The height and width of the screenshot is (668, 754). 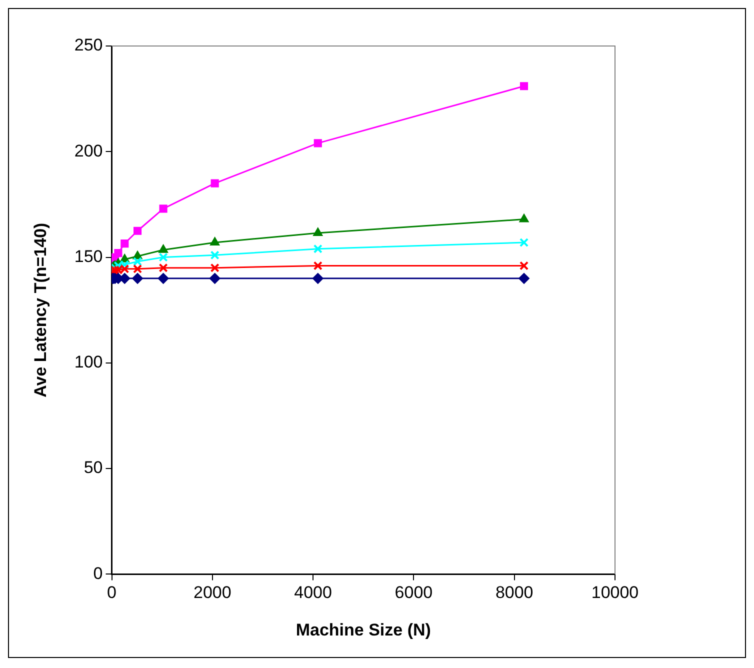 What do you see at coordinates (40, 310) in the screenshot?
I see `y-axis-title: Ave Latency T(n=140)` at bounding box center [40, 310].